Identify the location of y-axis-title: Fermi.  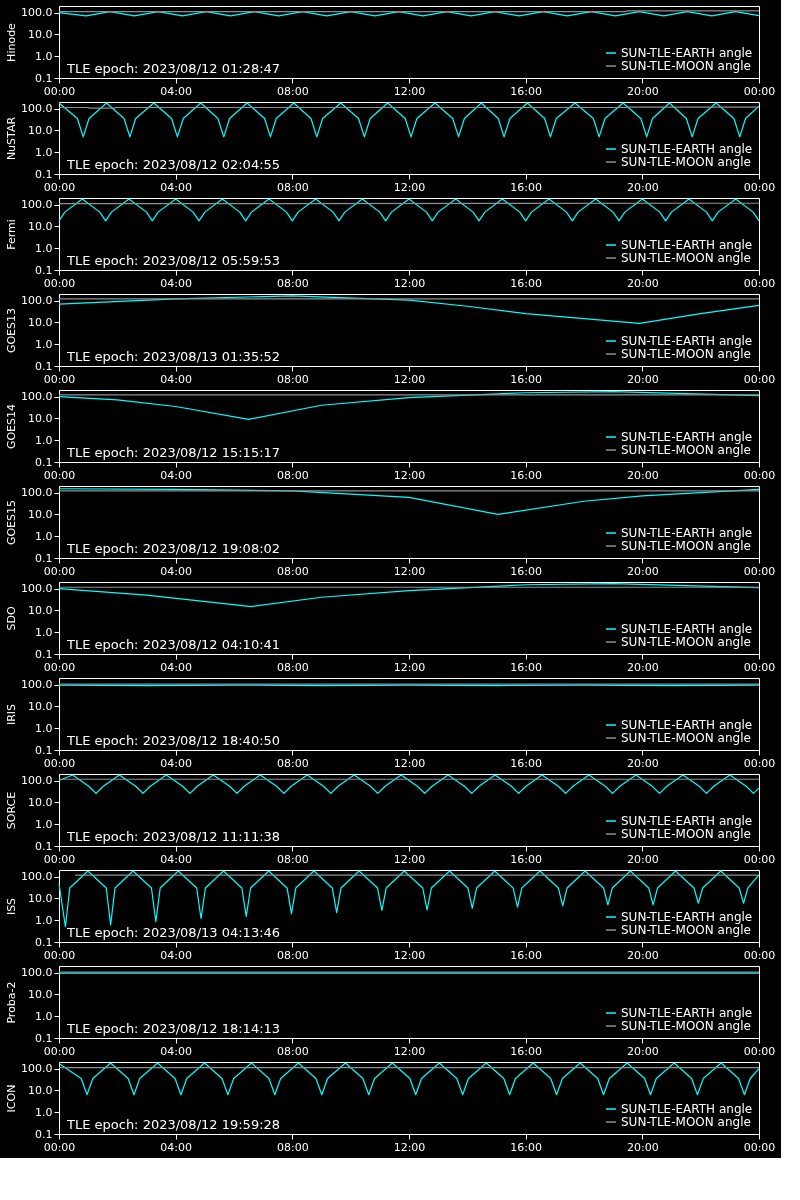
(12, 234).